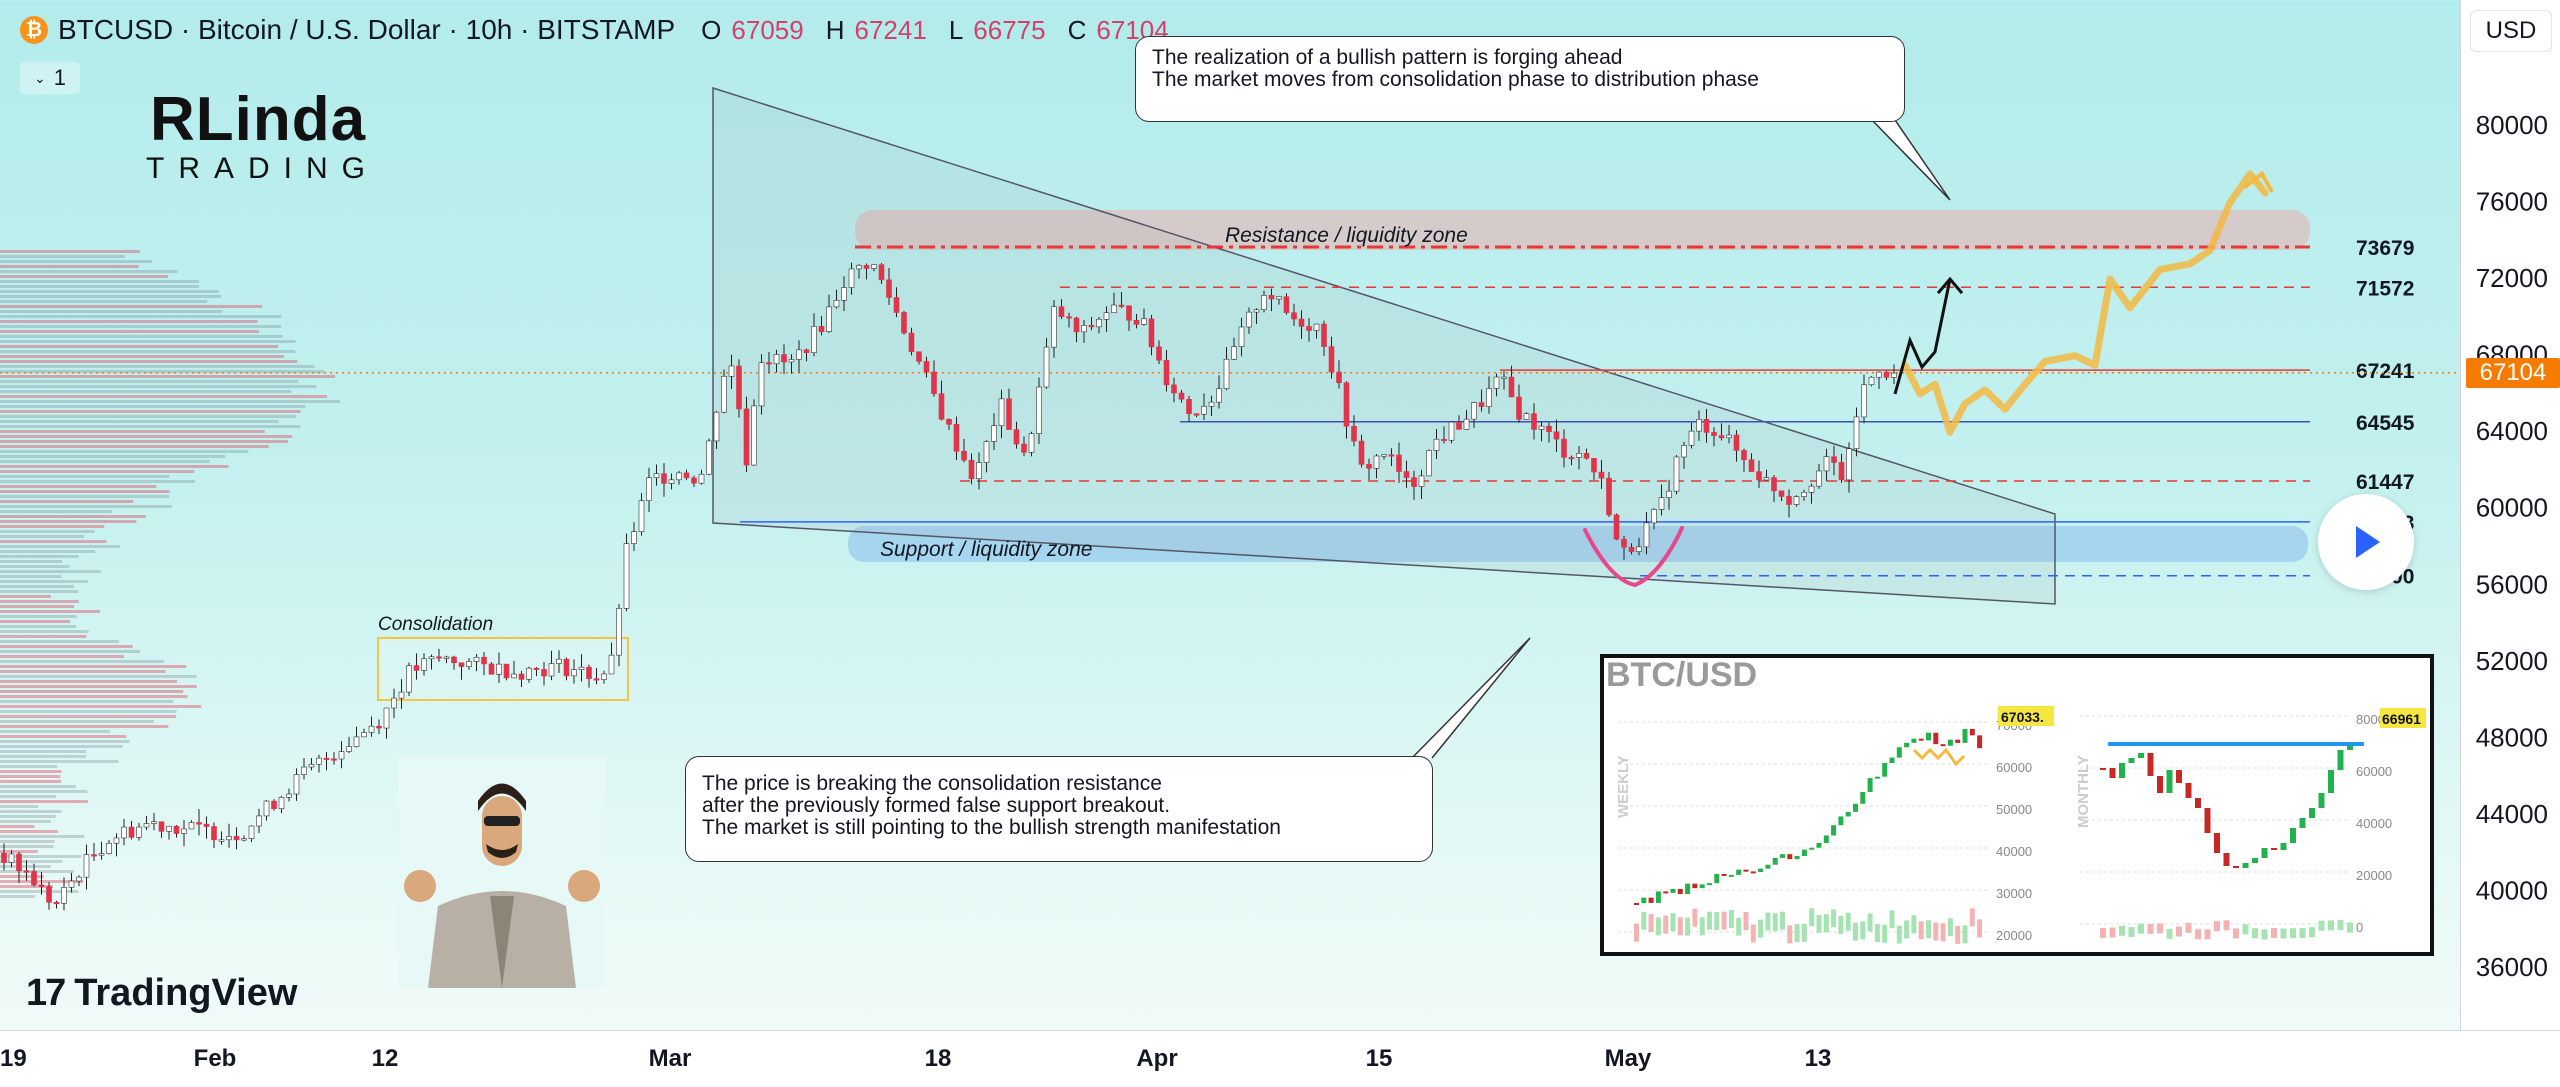 Image resolution: width=2560 pixels, height=1087 pixels. What do you see at coordinates (2258, 181) in the screenshot?
I see `forecast-arrowhead` at bounding box center [2258, 181].